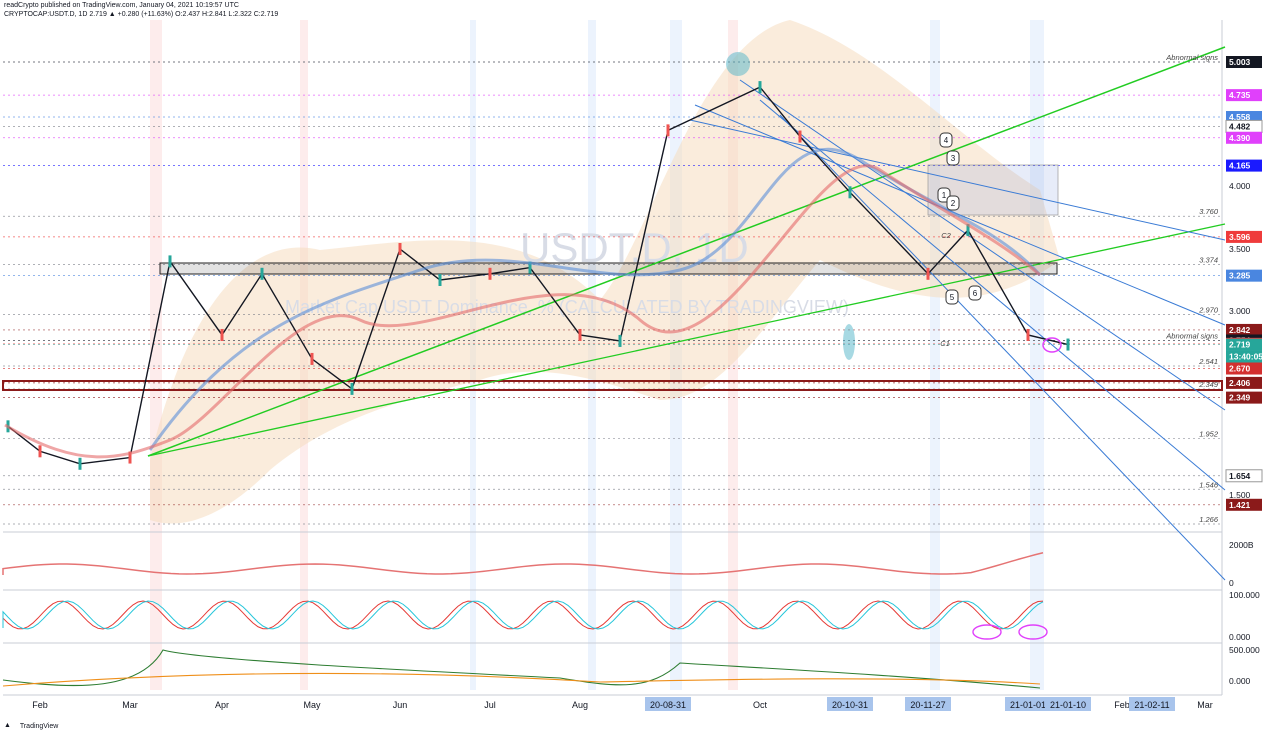 The height and width of the screenshot is (735, 1280). What do you see at coordinates (944, 195) in the screenshot?
I see `wave-label-1: 1` at bounding box center [944, 195].